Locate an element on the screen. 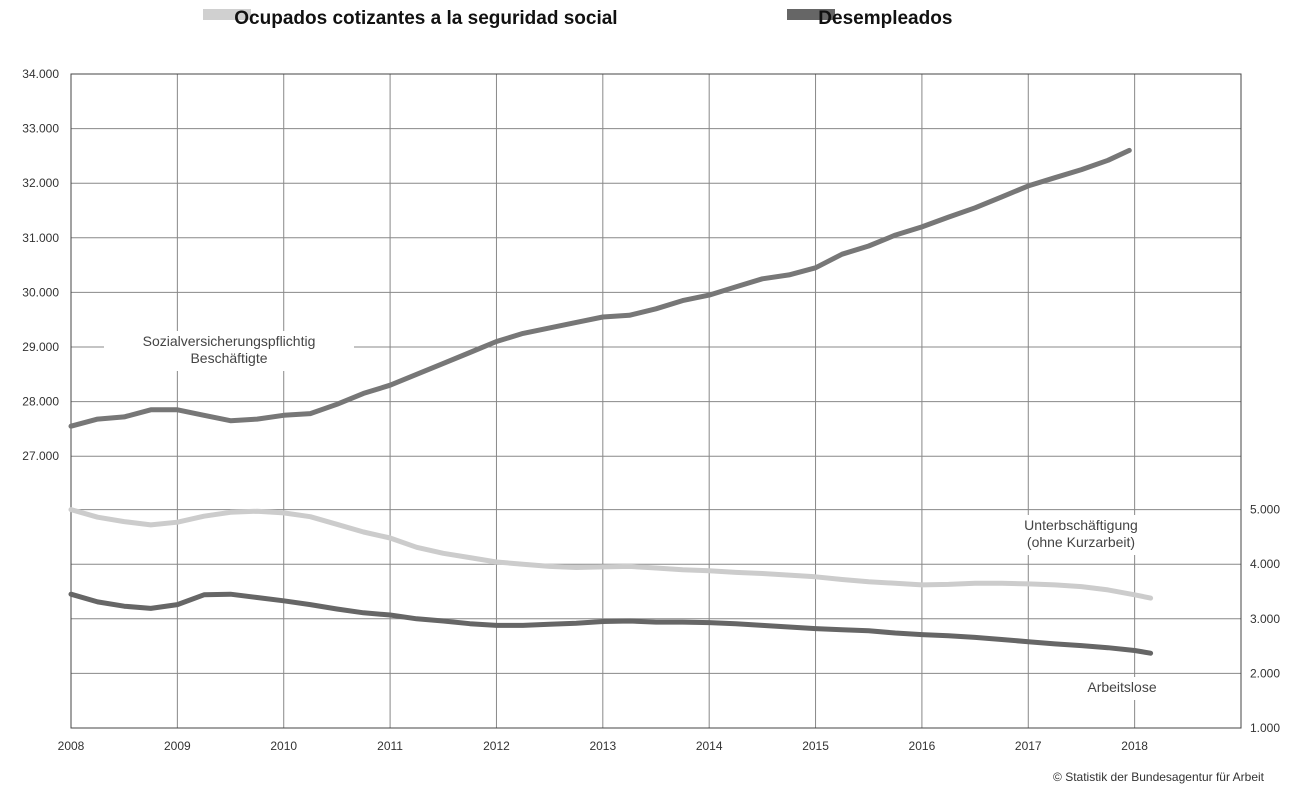 The height and width of the screenshot is (787, 1295). annotation-bg-beschaeftigte is located at coordinates (229, 351).